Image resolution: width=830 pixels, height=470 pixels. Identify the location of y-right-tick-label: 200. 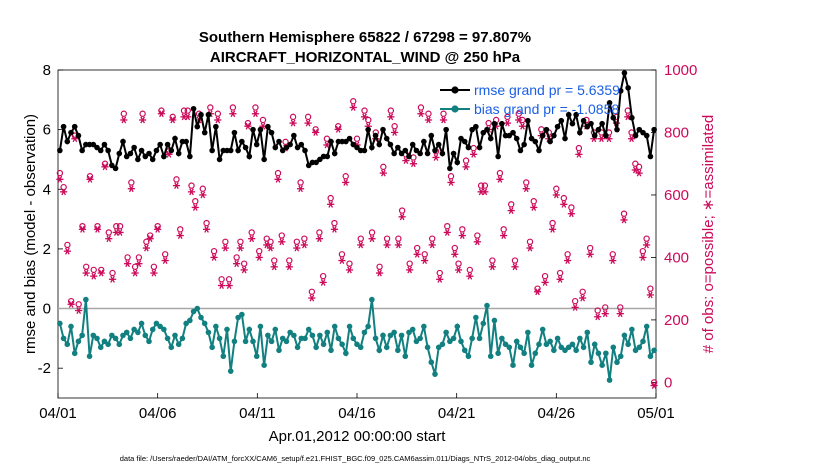
(676, 320).